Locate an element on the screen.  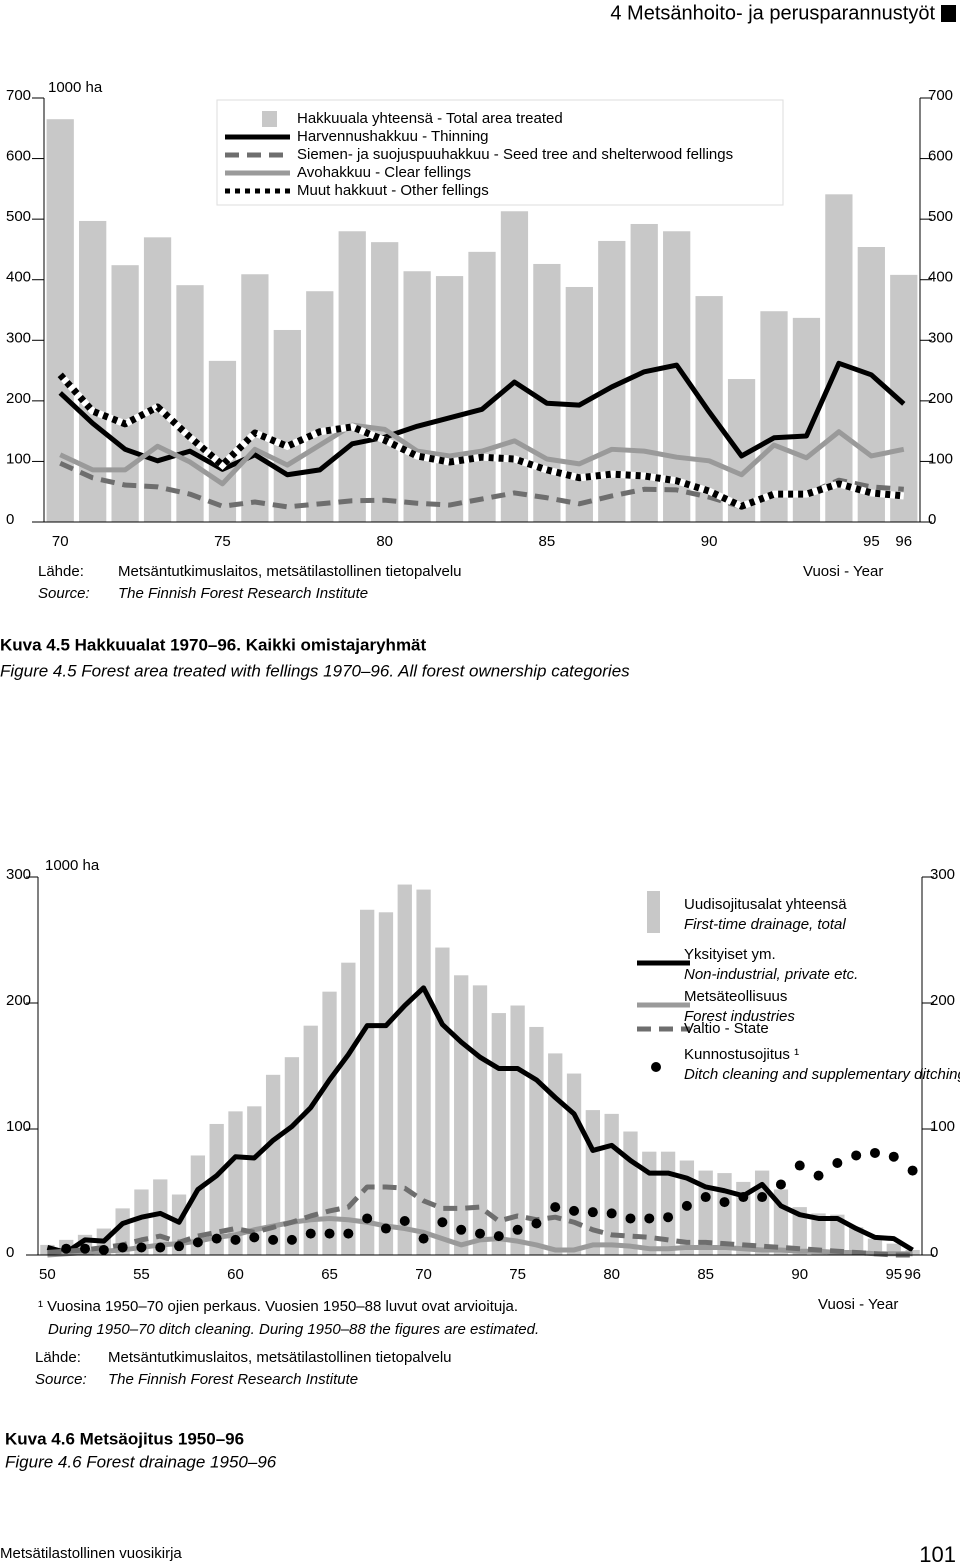
caption: Figure 4.6 Forest drainage 1950–96 is located at coordinates (141, 1461).